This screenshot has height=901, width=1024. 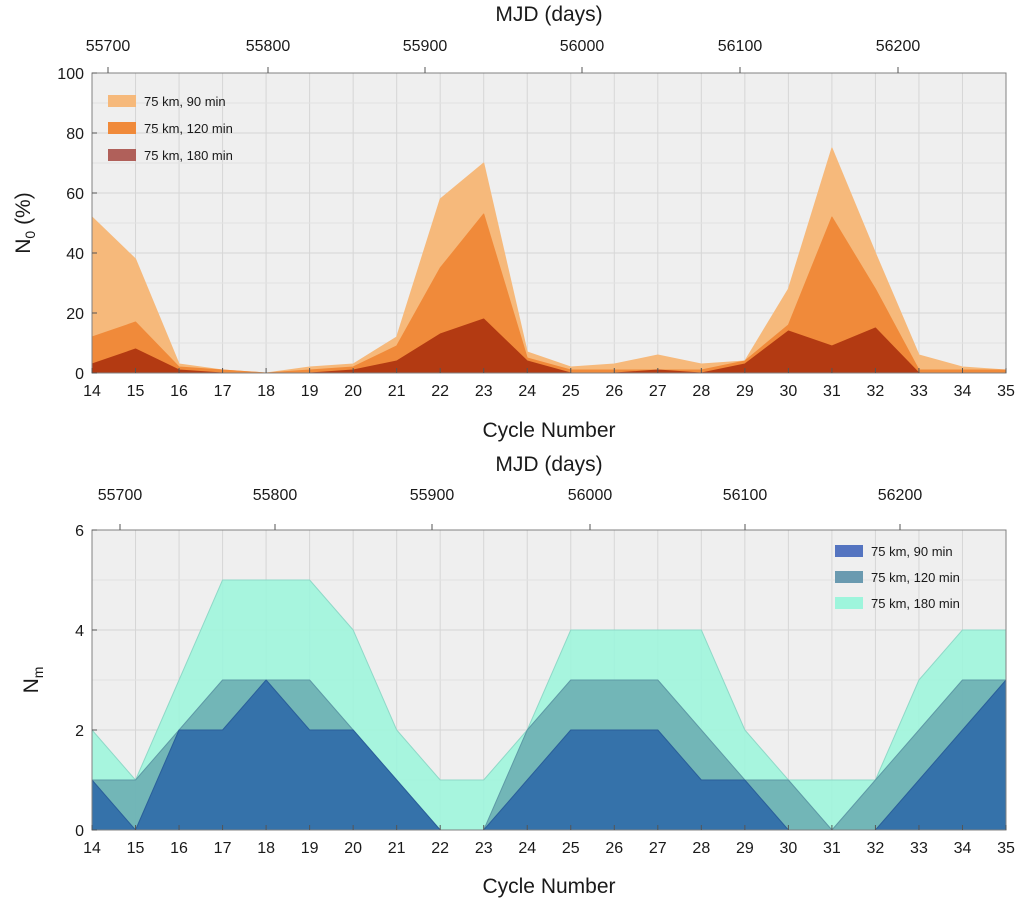 I want to click on y-axis-label: Nm, so click(x=33, y=680).